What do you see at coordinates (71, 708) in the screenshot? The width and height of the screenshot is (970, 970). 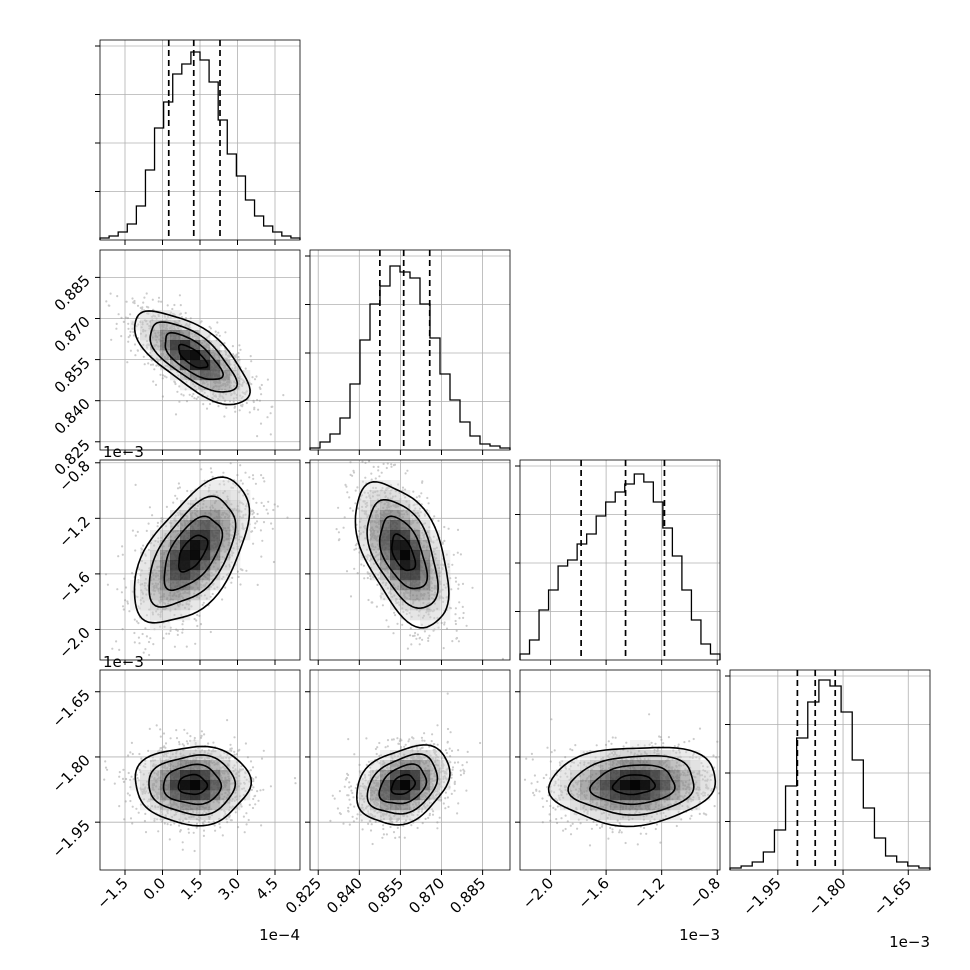 I see `y-tick-label: −1.65` at bounding box center [71, 708].